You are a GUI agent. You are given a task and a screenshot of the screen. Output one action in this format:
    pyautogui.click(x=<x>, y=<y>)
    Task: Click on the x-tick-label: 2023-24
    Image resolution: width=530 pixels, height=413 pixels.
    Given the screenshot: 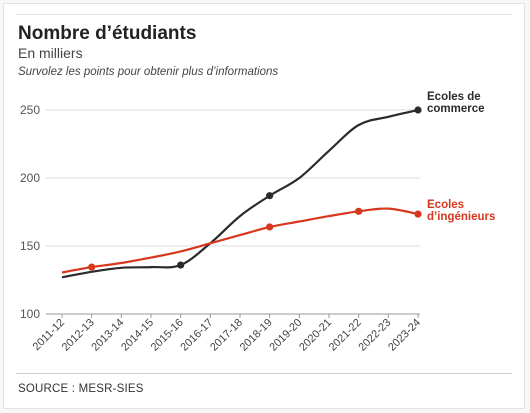 What is the action you would take?
    pyautogui.click(x=404, y=335)
    